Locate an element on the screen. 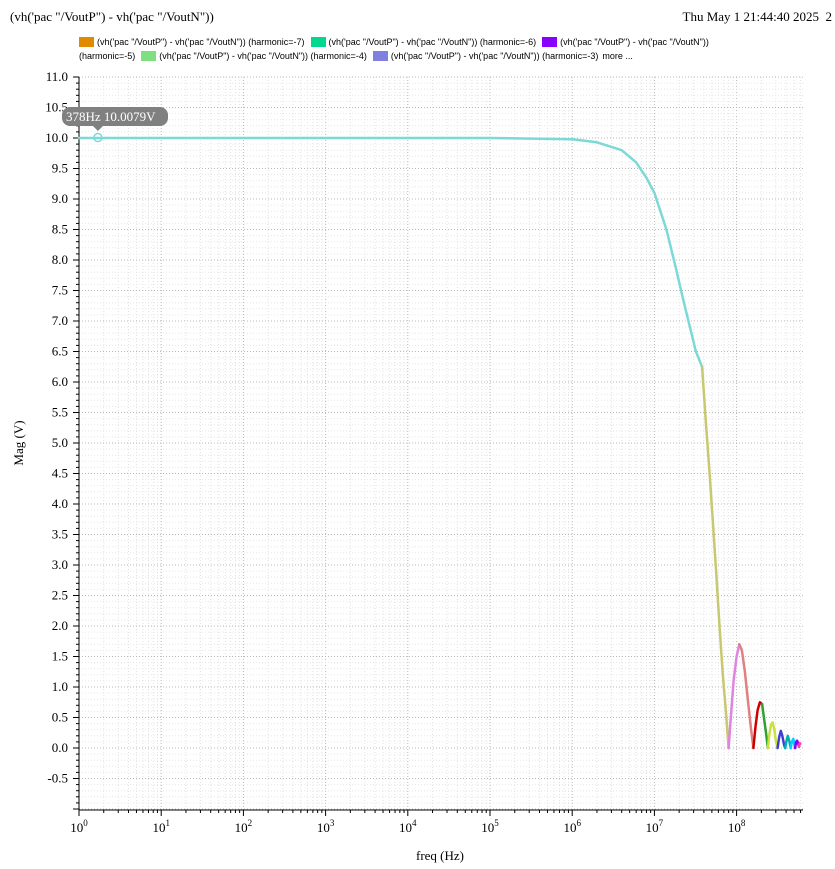  marker-group: 378Hz 10.0079V is located at coordinates (115, 125).